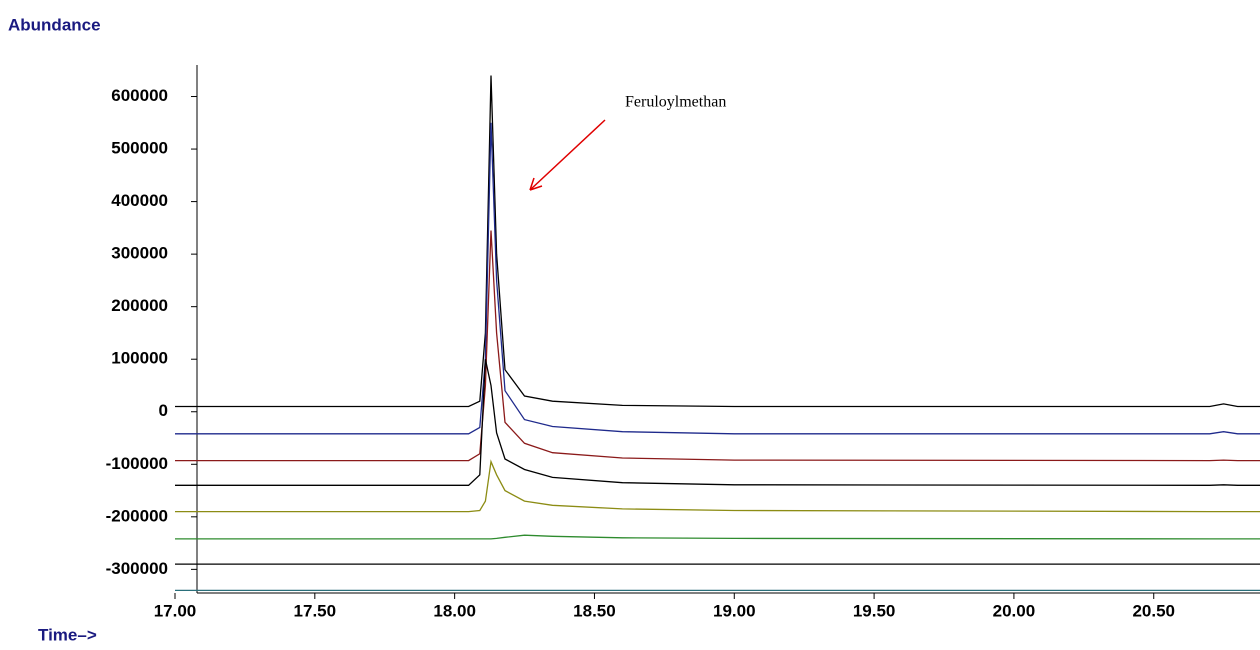 The height and width of the screenshot is (650, 1260). I want to click on y-tick-label: 300000, so click(139, 253).